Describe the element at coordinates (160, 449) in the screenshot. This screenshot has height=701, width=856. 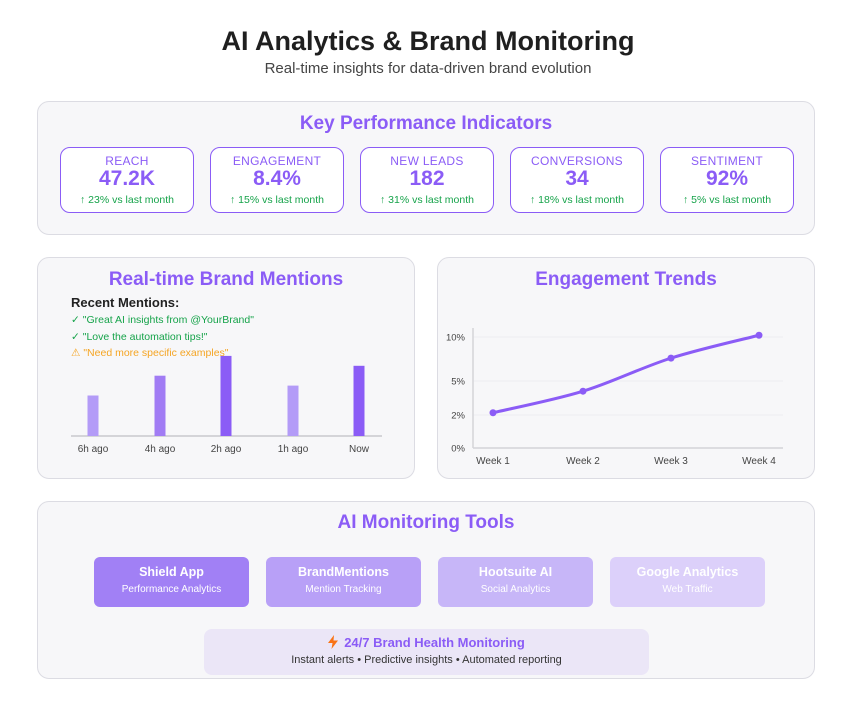
I see `bar-x-label: 4h ago` at that location.